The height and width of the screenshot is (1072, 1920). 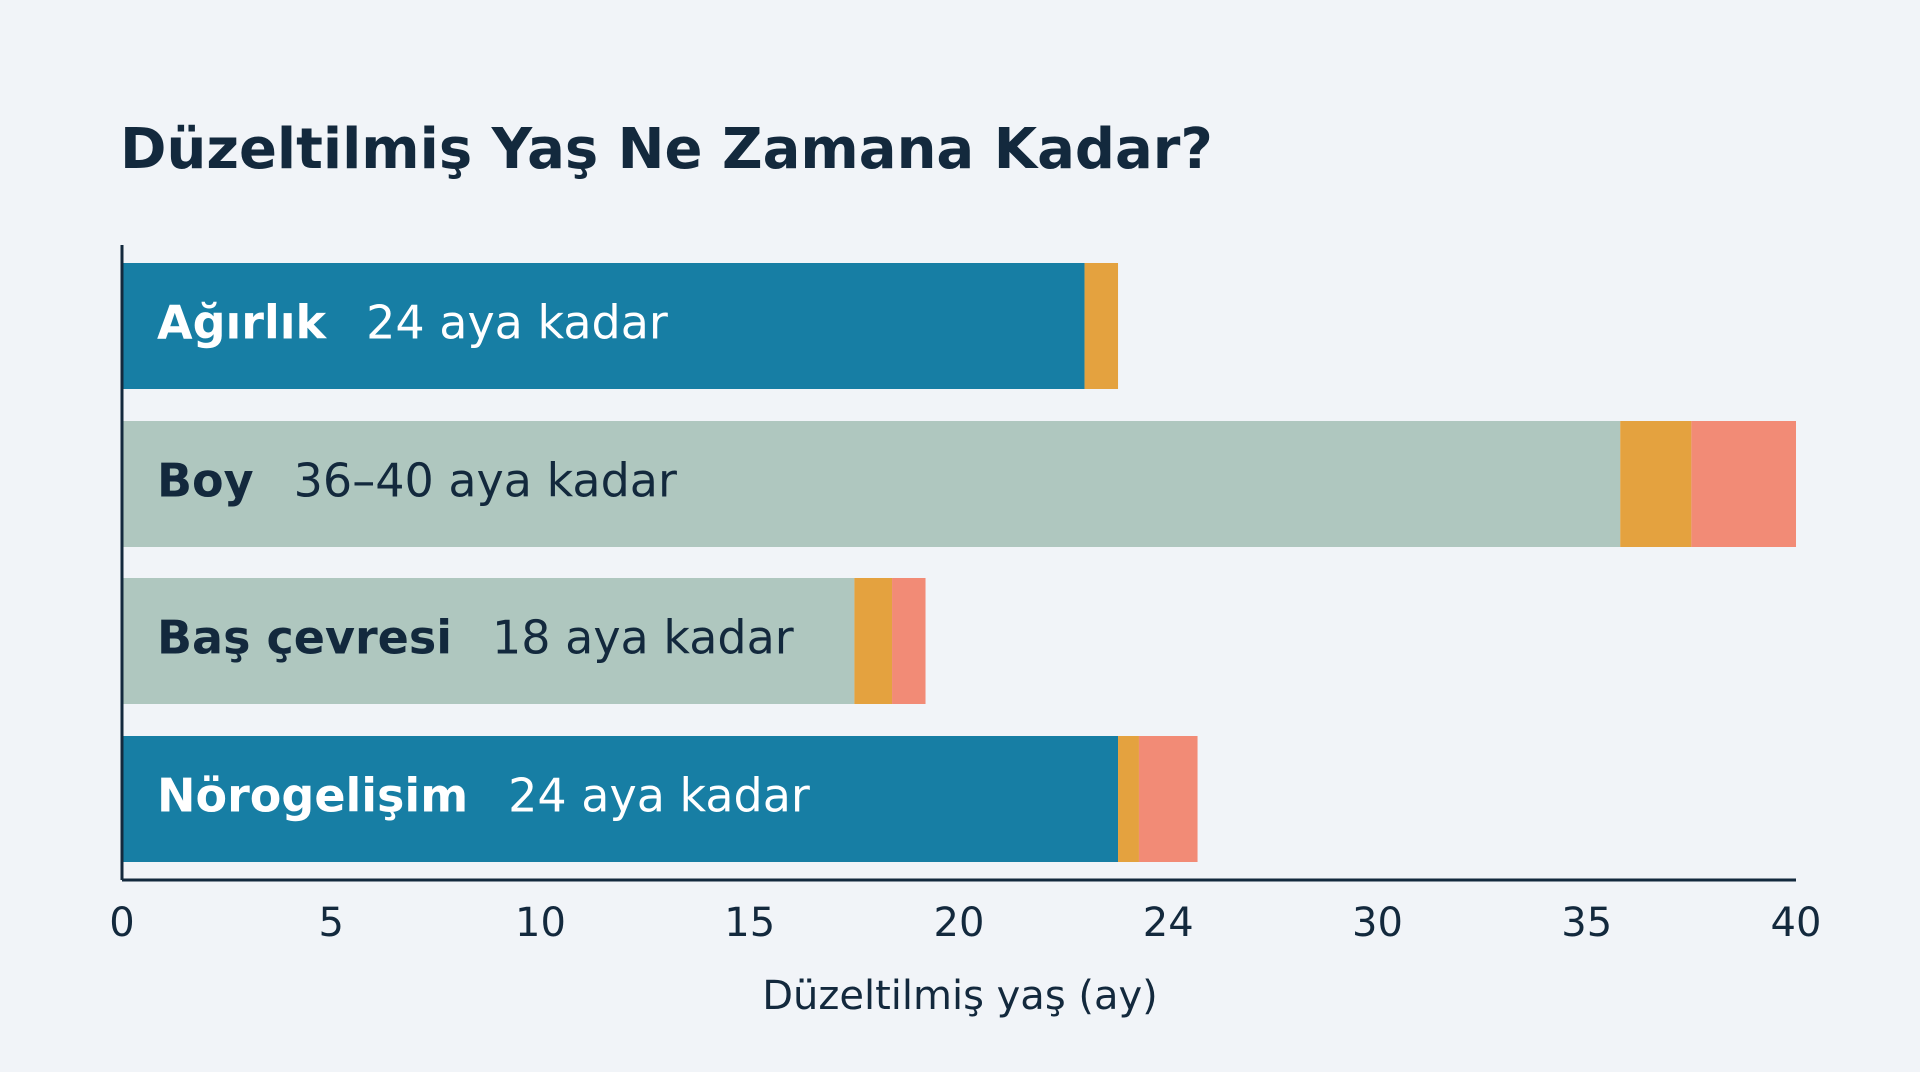 I want to click on x-tick-label: 30, so click(x=1377, y=923).